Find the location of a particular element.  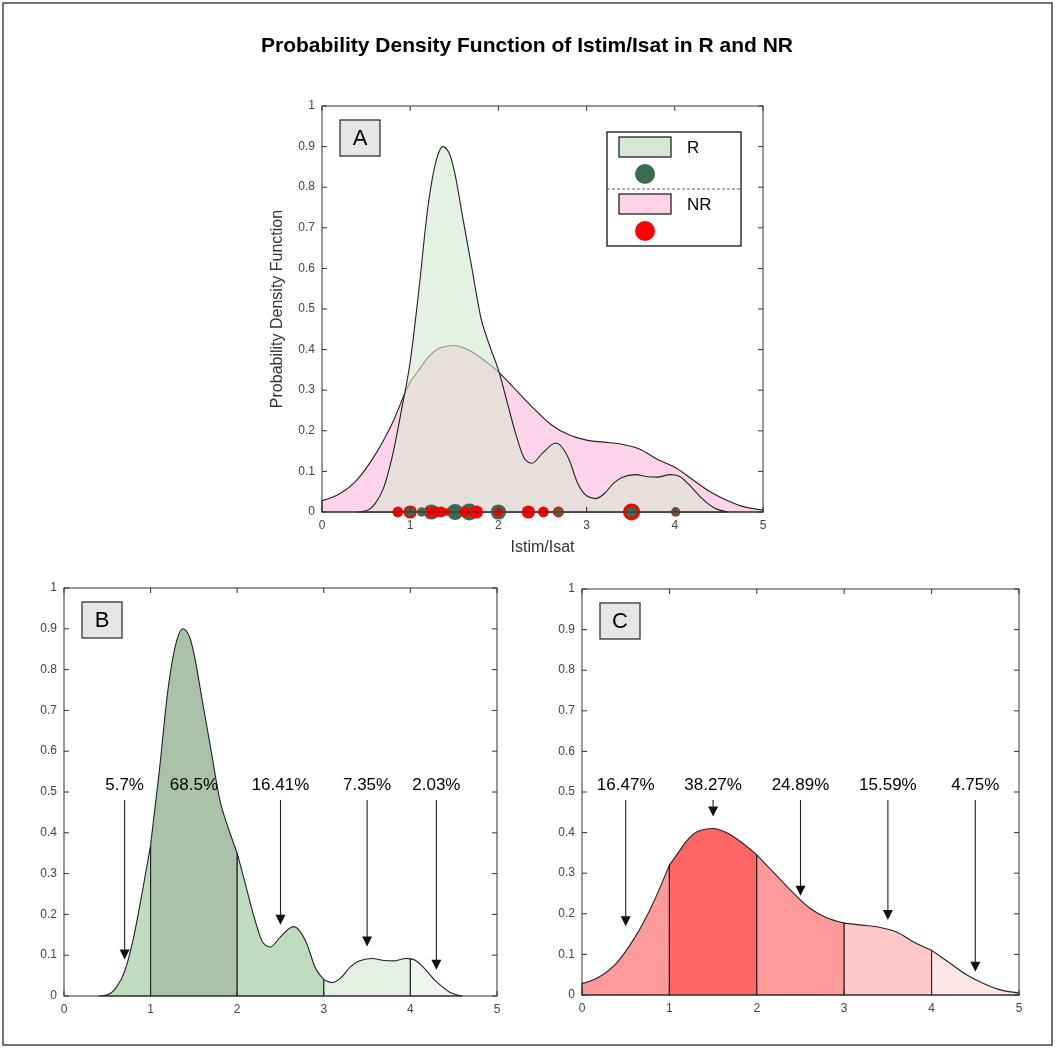

annotation: 4.75% is located at coordinates (975, 785).